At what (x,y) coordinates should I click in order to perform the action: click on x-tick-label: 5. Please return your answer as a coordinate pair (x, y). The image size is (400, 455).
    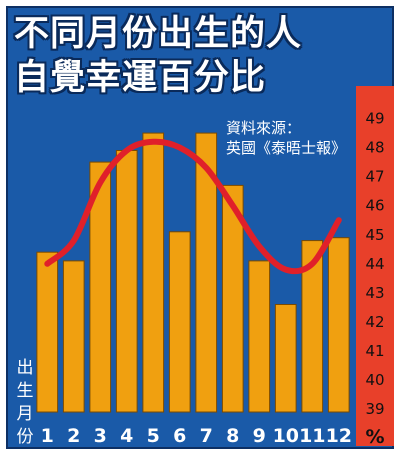
    Looking at the image, I should click on (153, 436).